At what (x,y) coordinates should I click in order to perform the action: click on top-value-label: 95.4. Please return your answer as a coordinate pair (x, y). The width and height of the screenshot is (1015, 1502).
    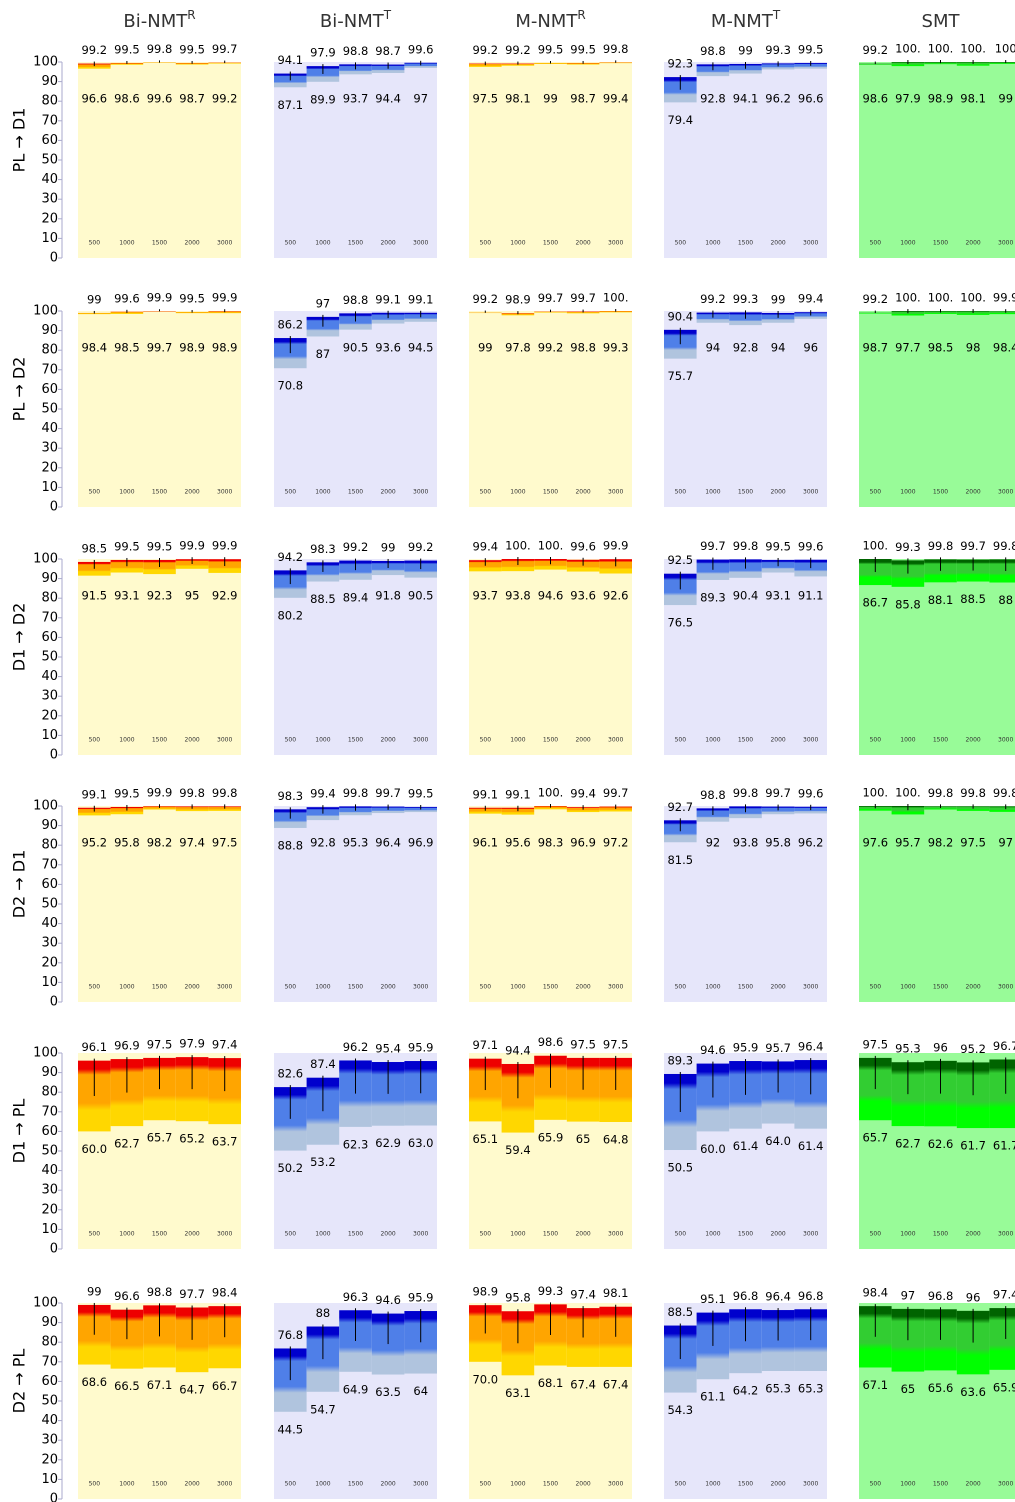
    Looking at the image, I should click on (388, 1049).